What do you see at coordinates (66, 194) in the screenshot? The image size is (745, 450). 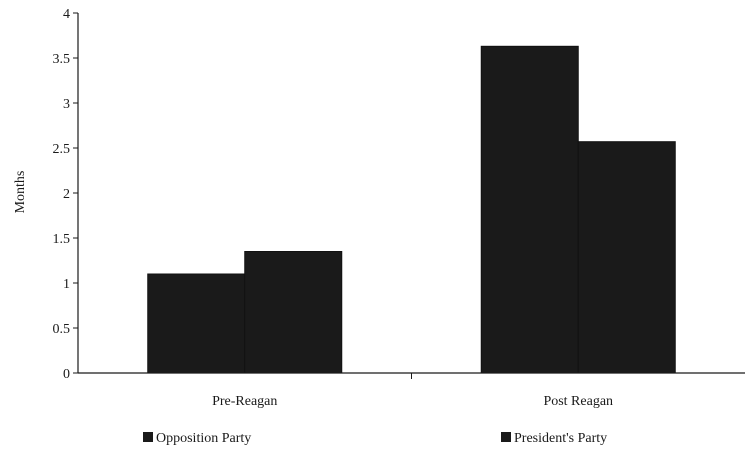 I see `y-tick-label: 2` at bounding box center [66, 194].